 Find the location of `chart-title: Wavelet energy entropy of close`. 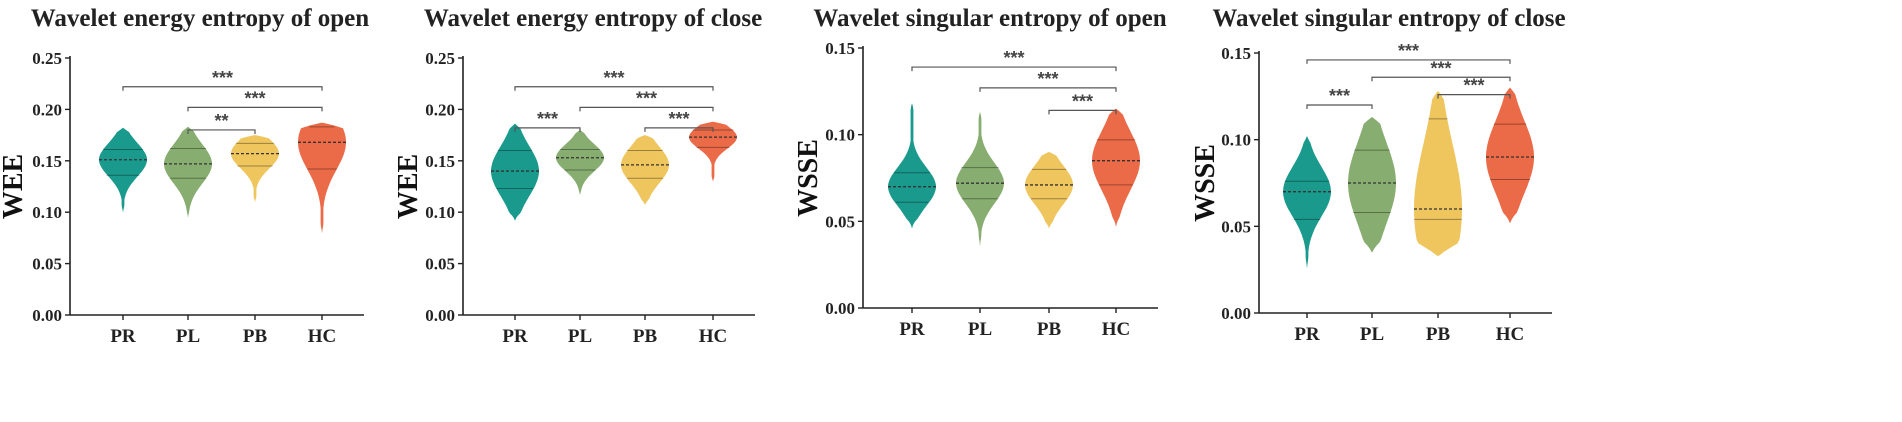

chart-title: Wavelet energy entropy of close is located at coordinates (593, 18).